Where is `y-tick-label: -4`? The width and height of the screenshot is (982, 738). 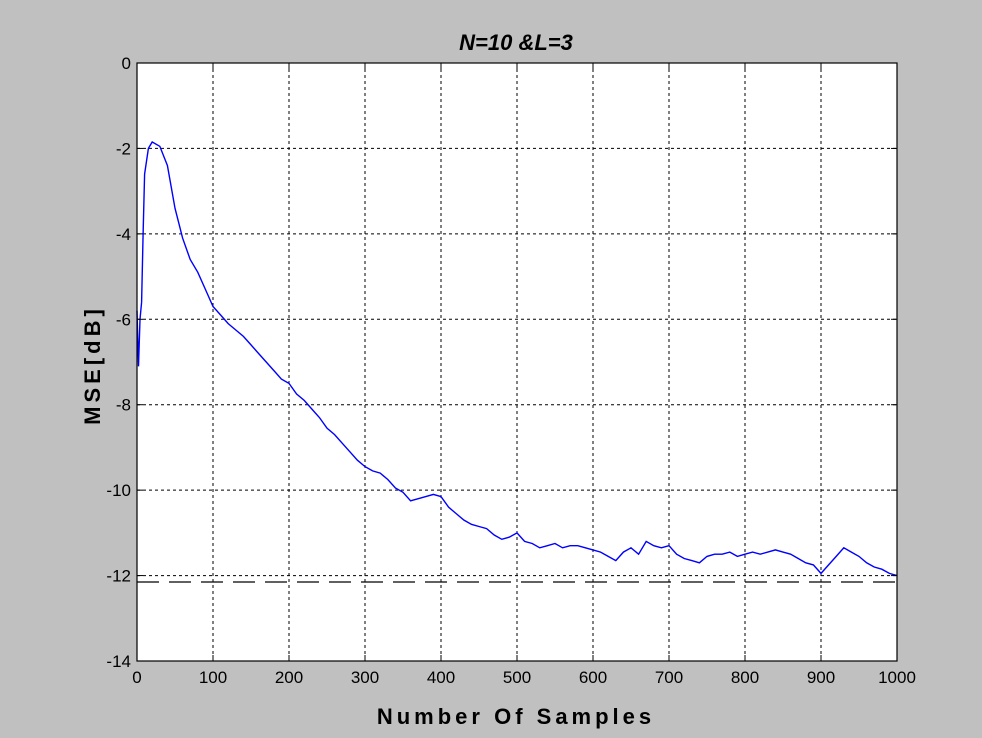 y-tick-label: -4 is located at coordinates (123, 234).